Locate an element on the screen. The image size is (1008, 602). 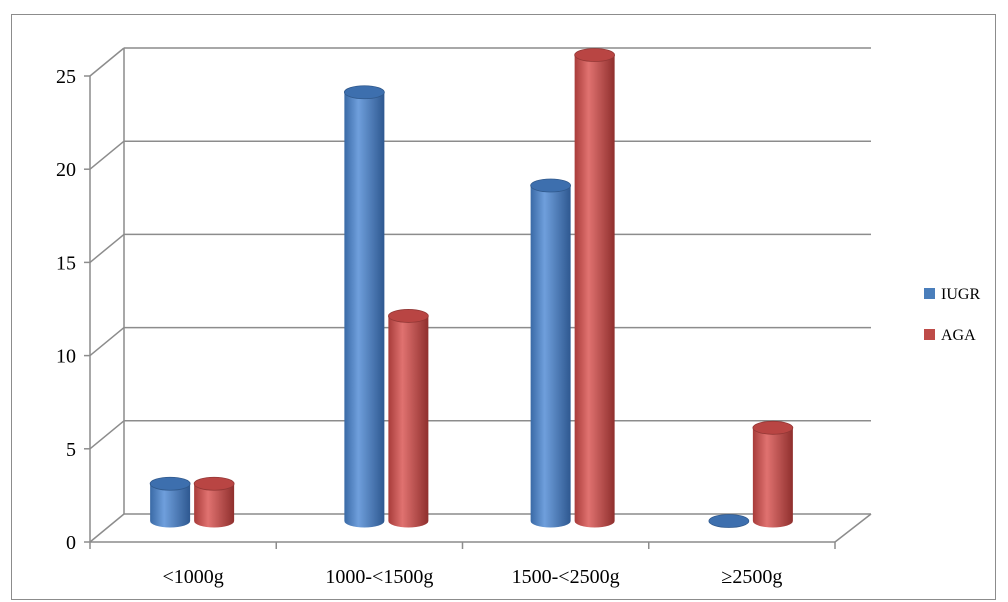
legend-label-iugr: IUGR is located at coordinates (960, 294).